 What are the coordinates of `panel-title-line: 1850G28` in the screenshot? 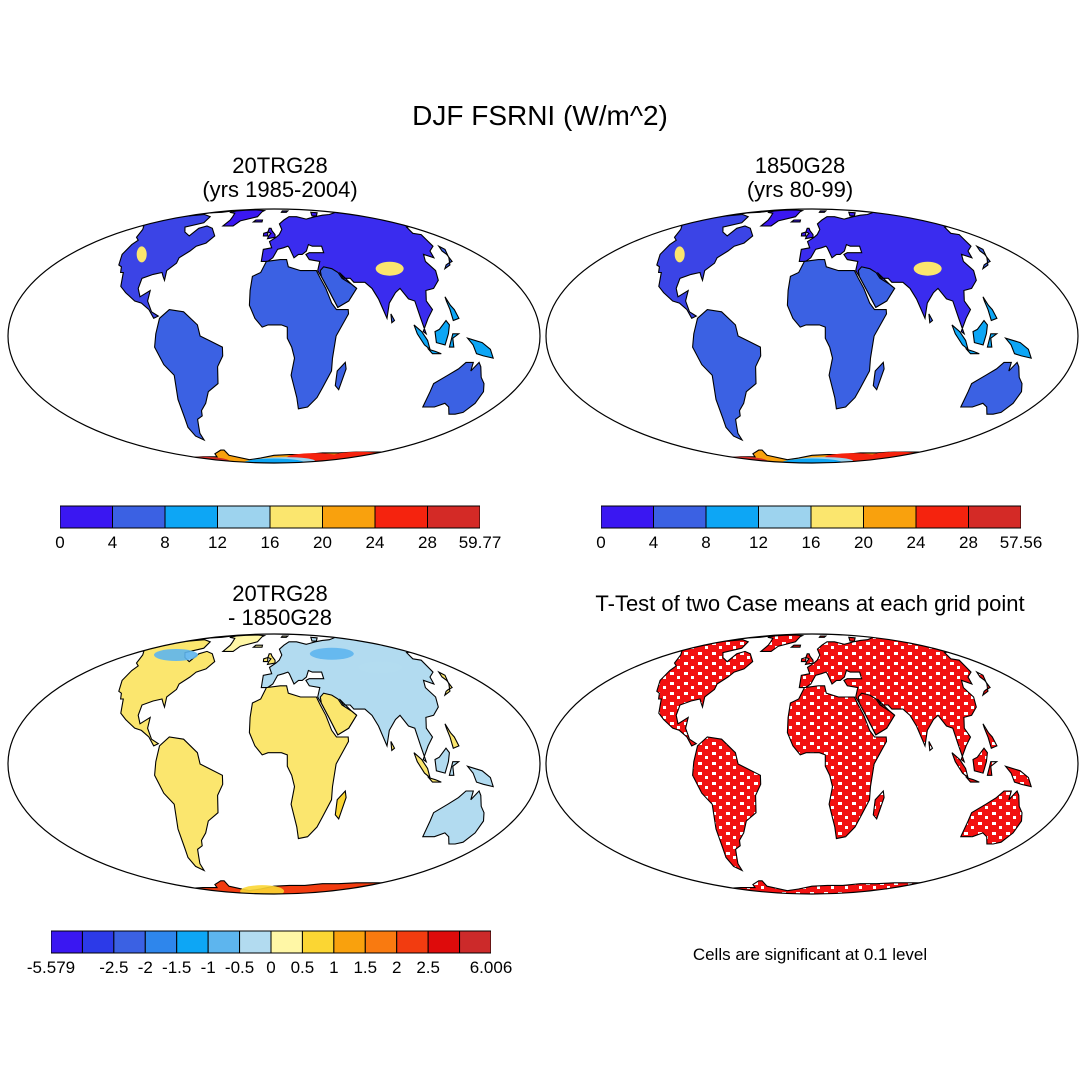 It's located at (800, 165).